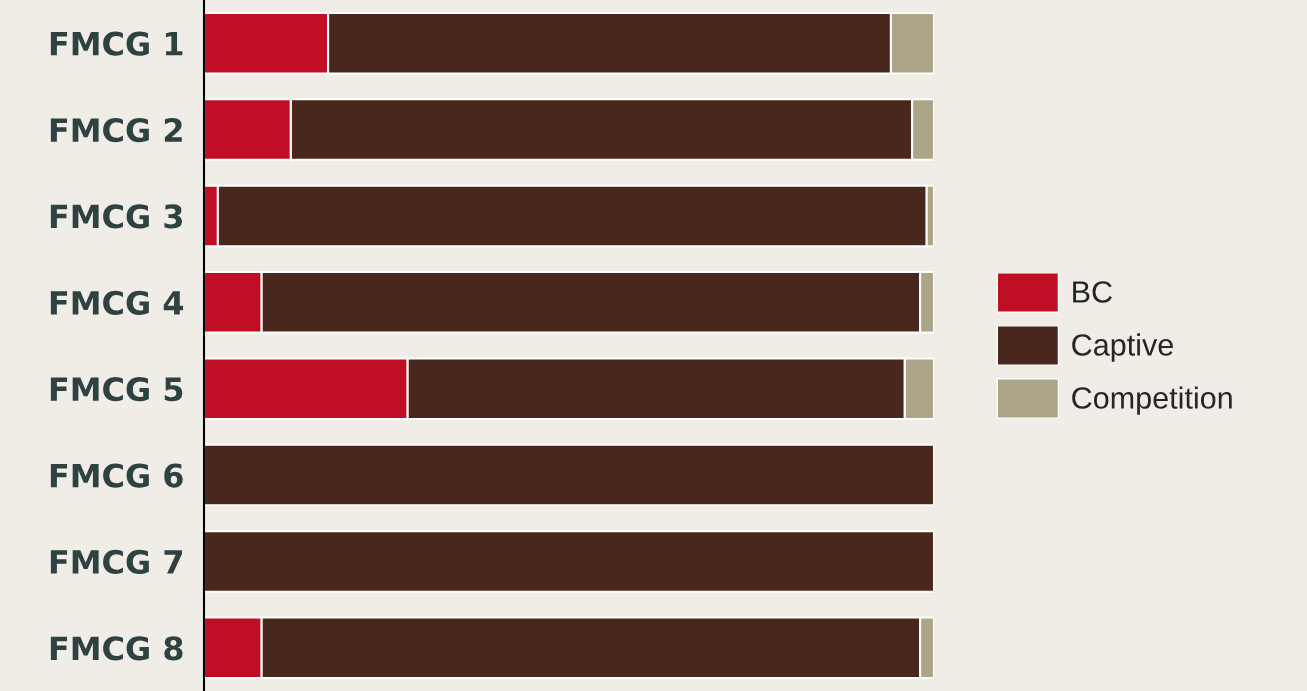  What do you see at coordinates (116, 130) in the screenshot?
I see `y-tick-label: FMCG 2` at bounding box center [116, 130].